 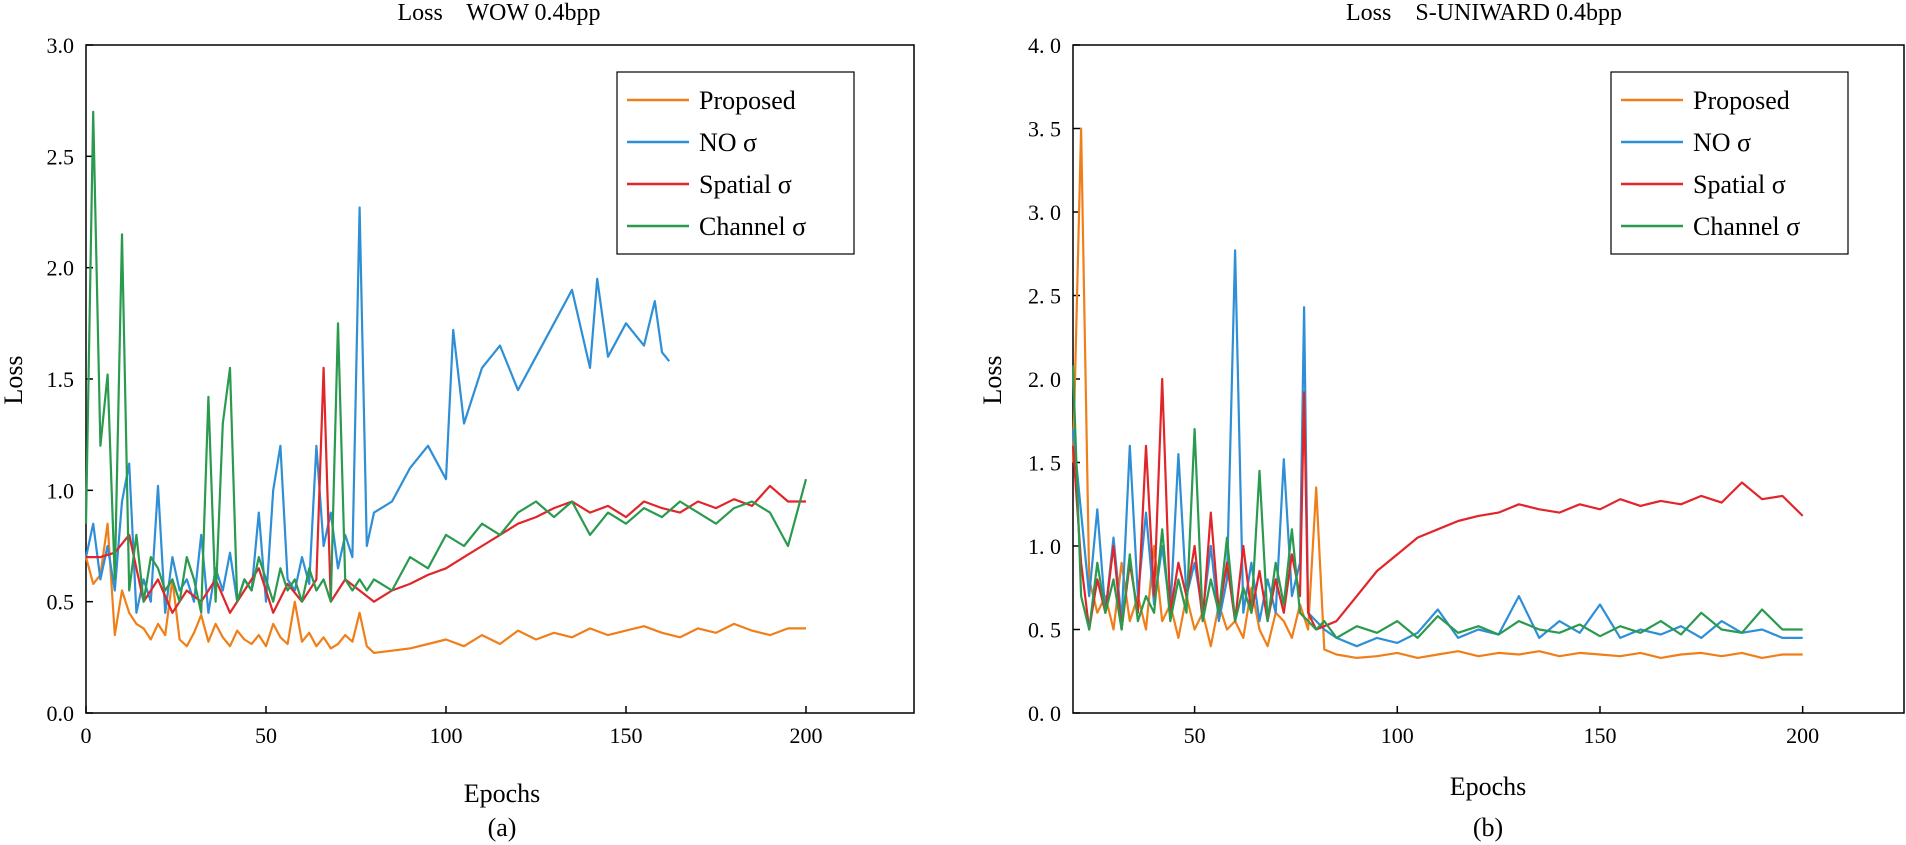 I want to click on chart-a-y-axis-label: Loss, so click(x=14, y=379).